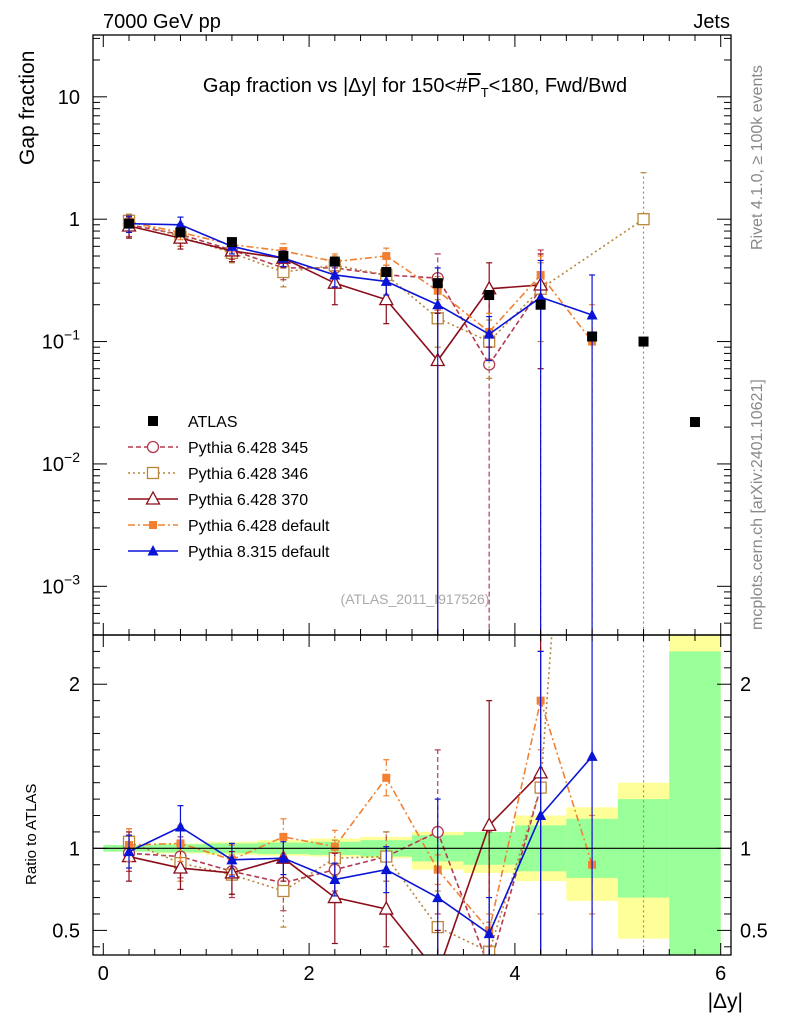  I want to click on y-tick-label-bottom-left: 1, so click(74, 849).